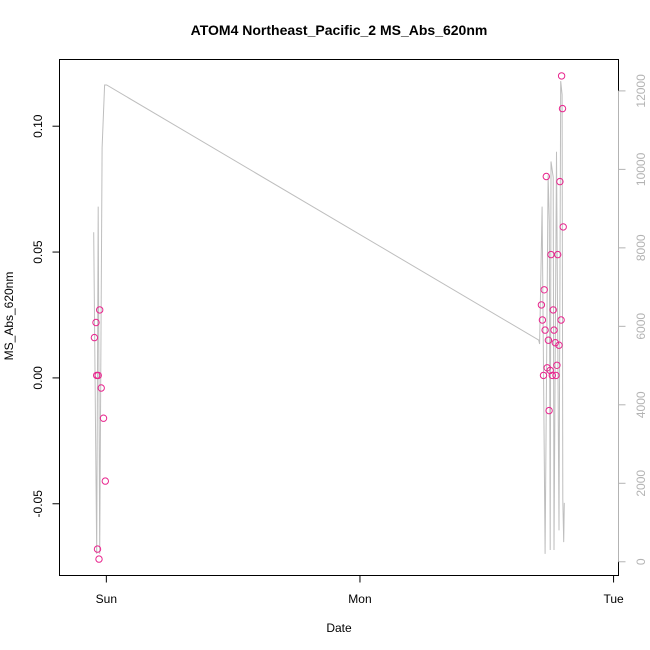 This screenshot has height=650, width=650. Describe the element at coordinates (613, 599) in the screenshot. I see `x-tick-label: Tue` at that location.